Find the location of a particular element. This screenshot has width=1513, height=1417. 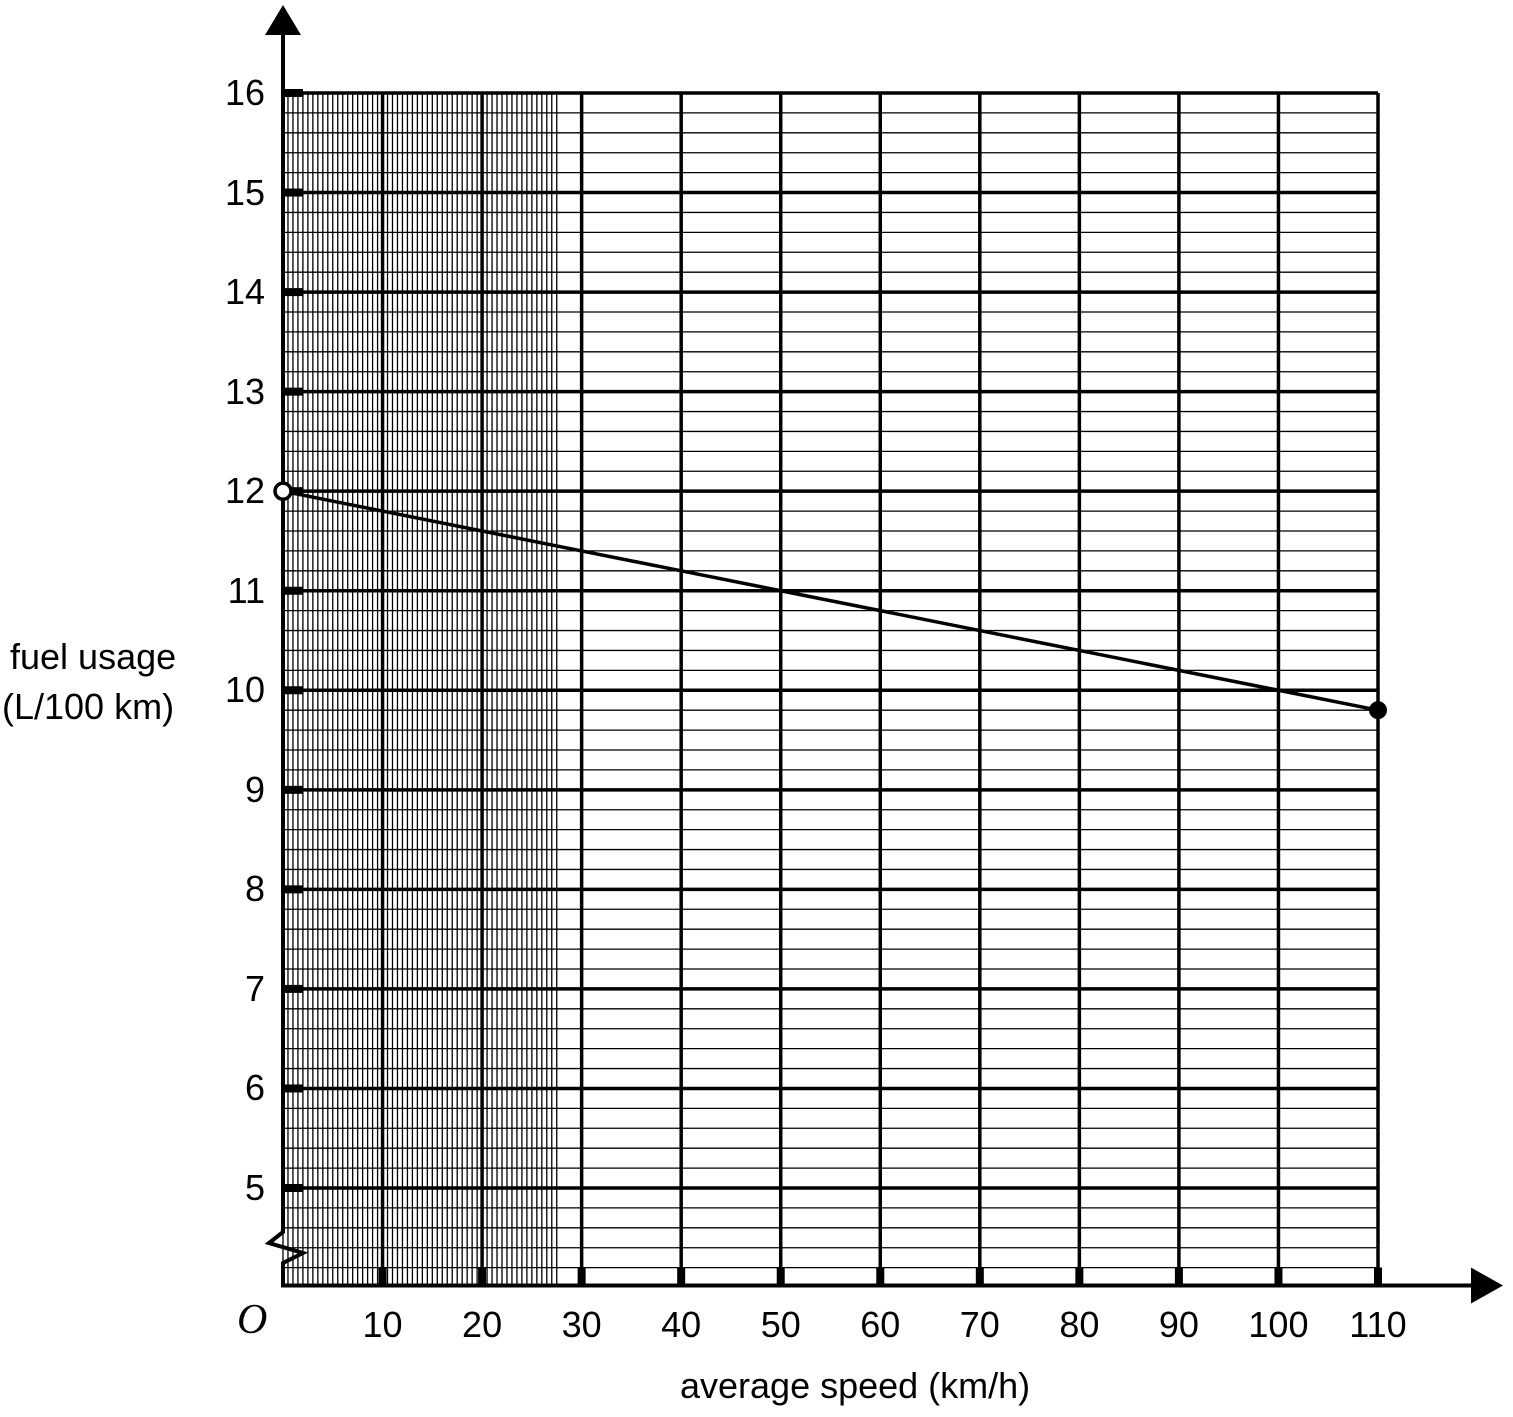

y-tick-label: 10 is located at coordinates (244, 690).